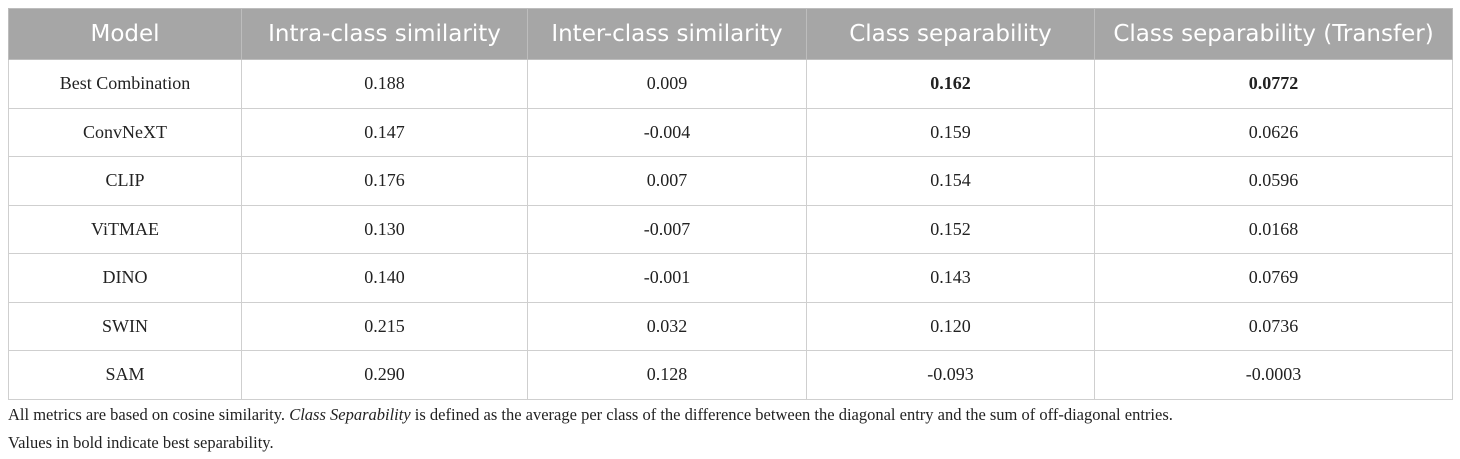 The width and height of the screenshot is (1460, 459). What do you see at coordinates (950, 84) in the screenshot?
I see `value-cell: 0.162` at bounding box center [950, 84].